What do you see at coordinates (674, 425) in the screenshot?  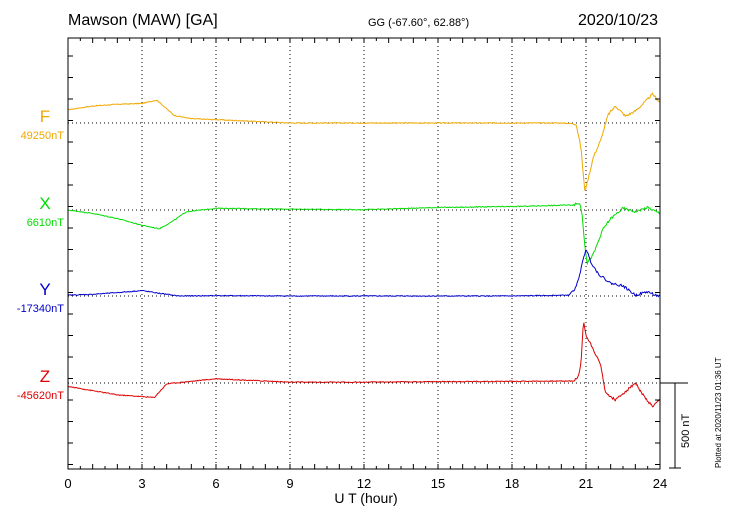 I see `scale-bar` at bounding box center [674, 425].